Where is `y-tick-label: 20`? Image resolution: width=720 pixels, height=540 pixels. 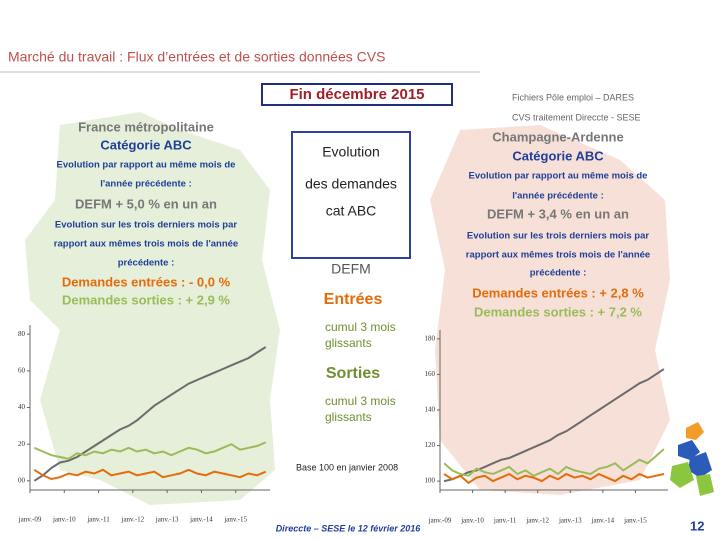
y-tick-label: 20 is located at coordinates (22, 444).